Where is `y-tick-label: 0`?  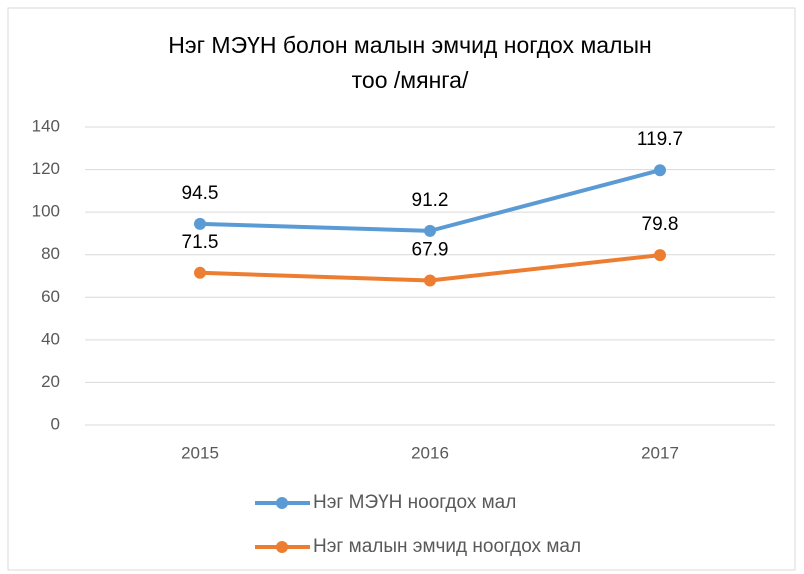 y-tick-label: 0 is located at coordinates (55, 423).